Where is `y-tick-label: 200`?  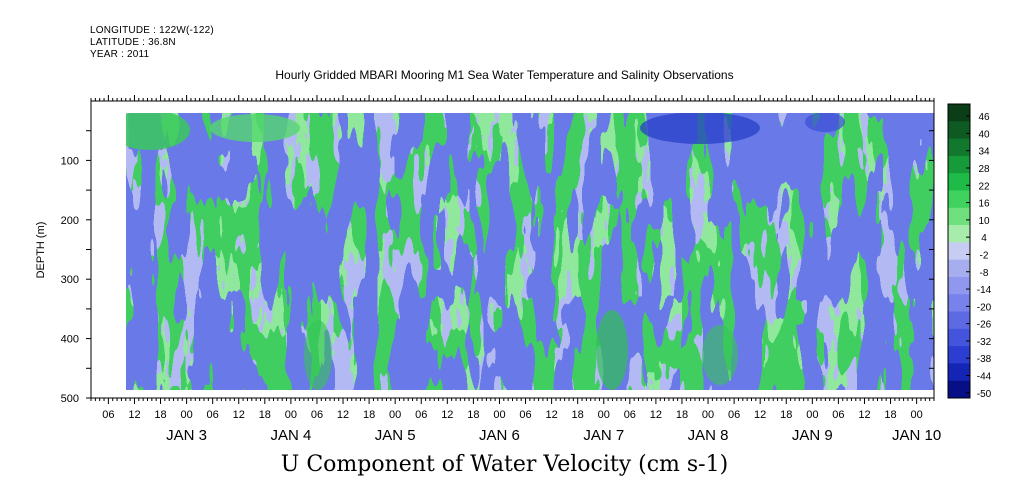 y-tick-label: 200 is located at coordinates (70, 221).